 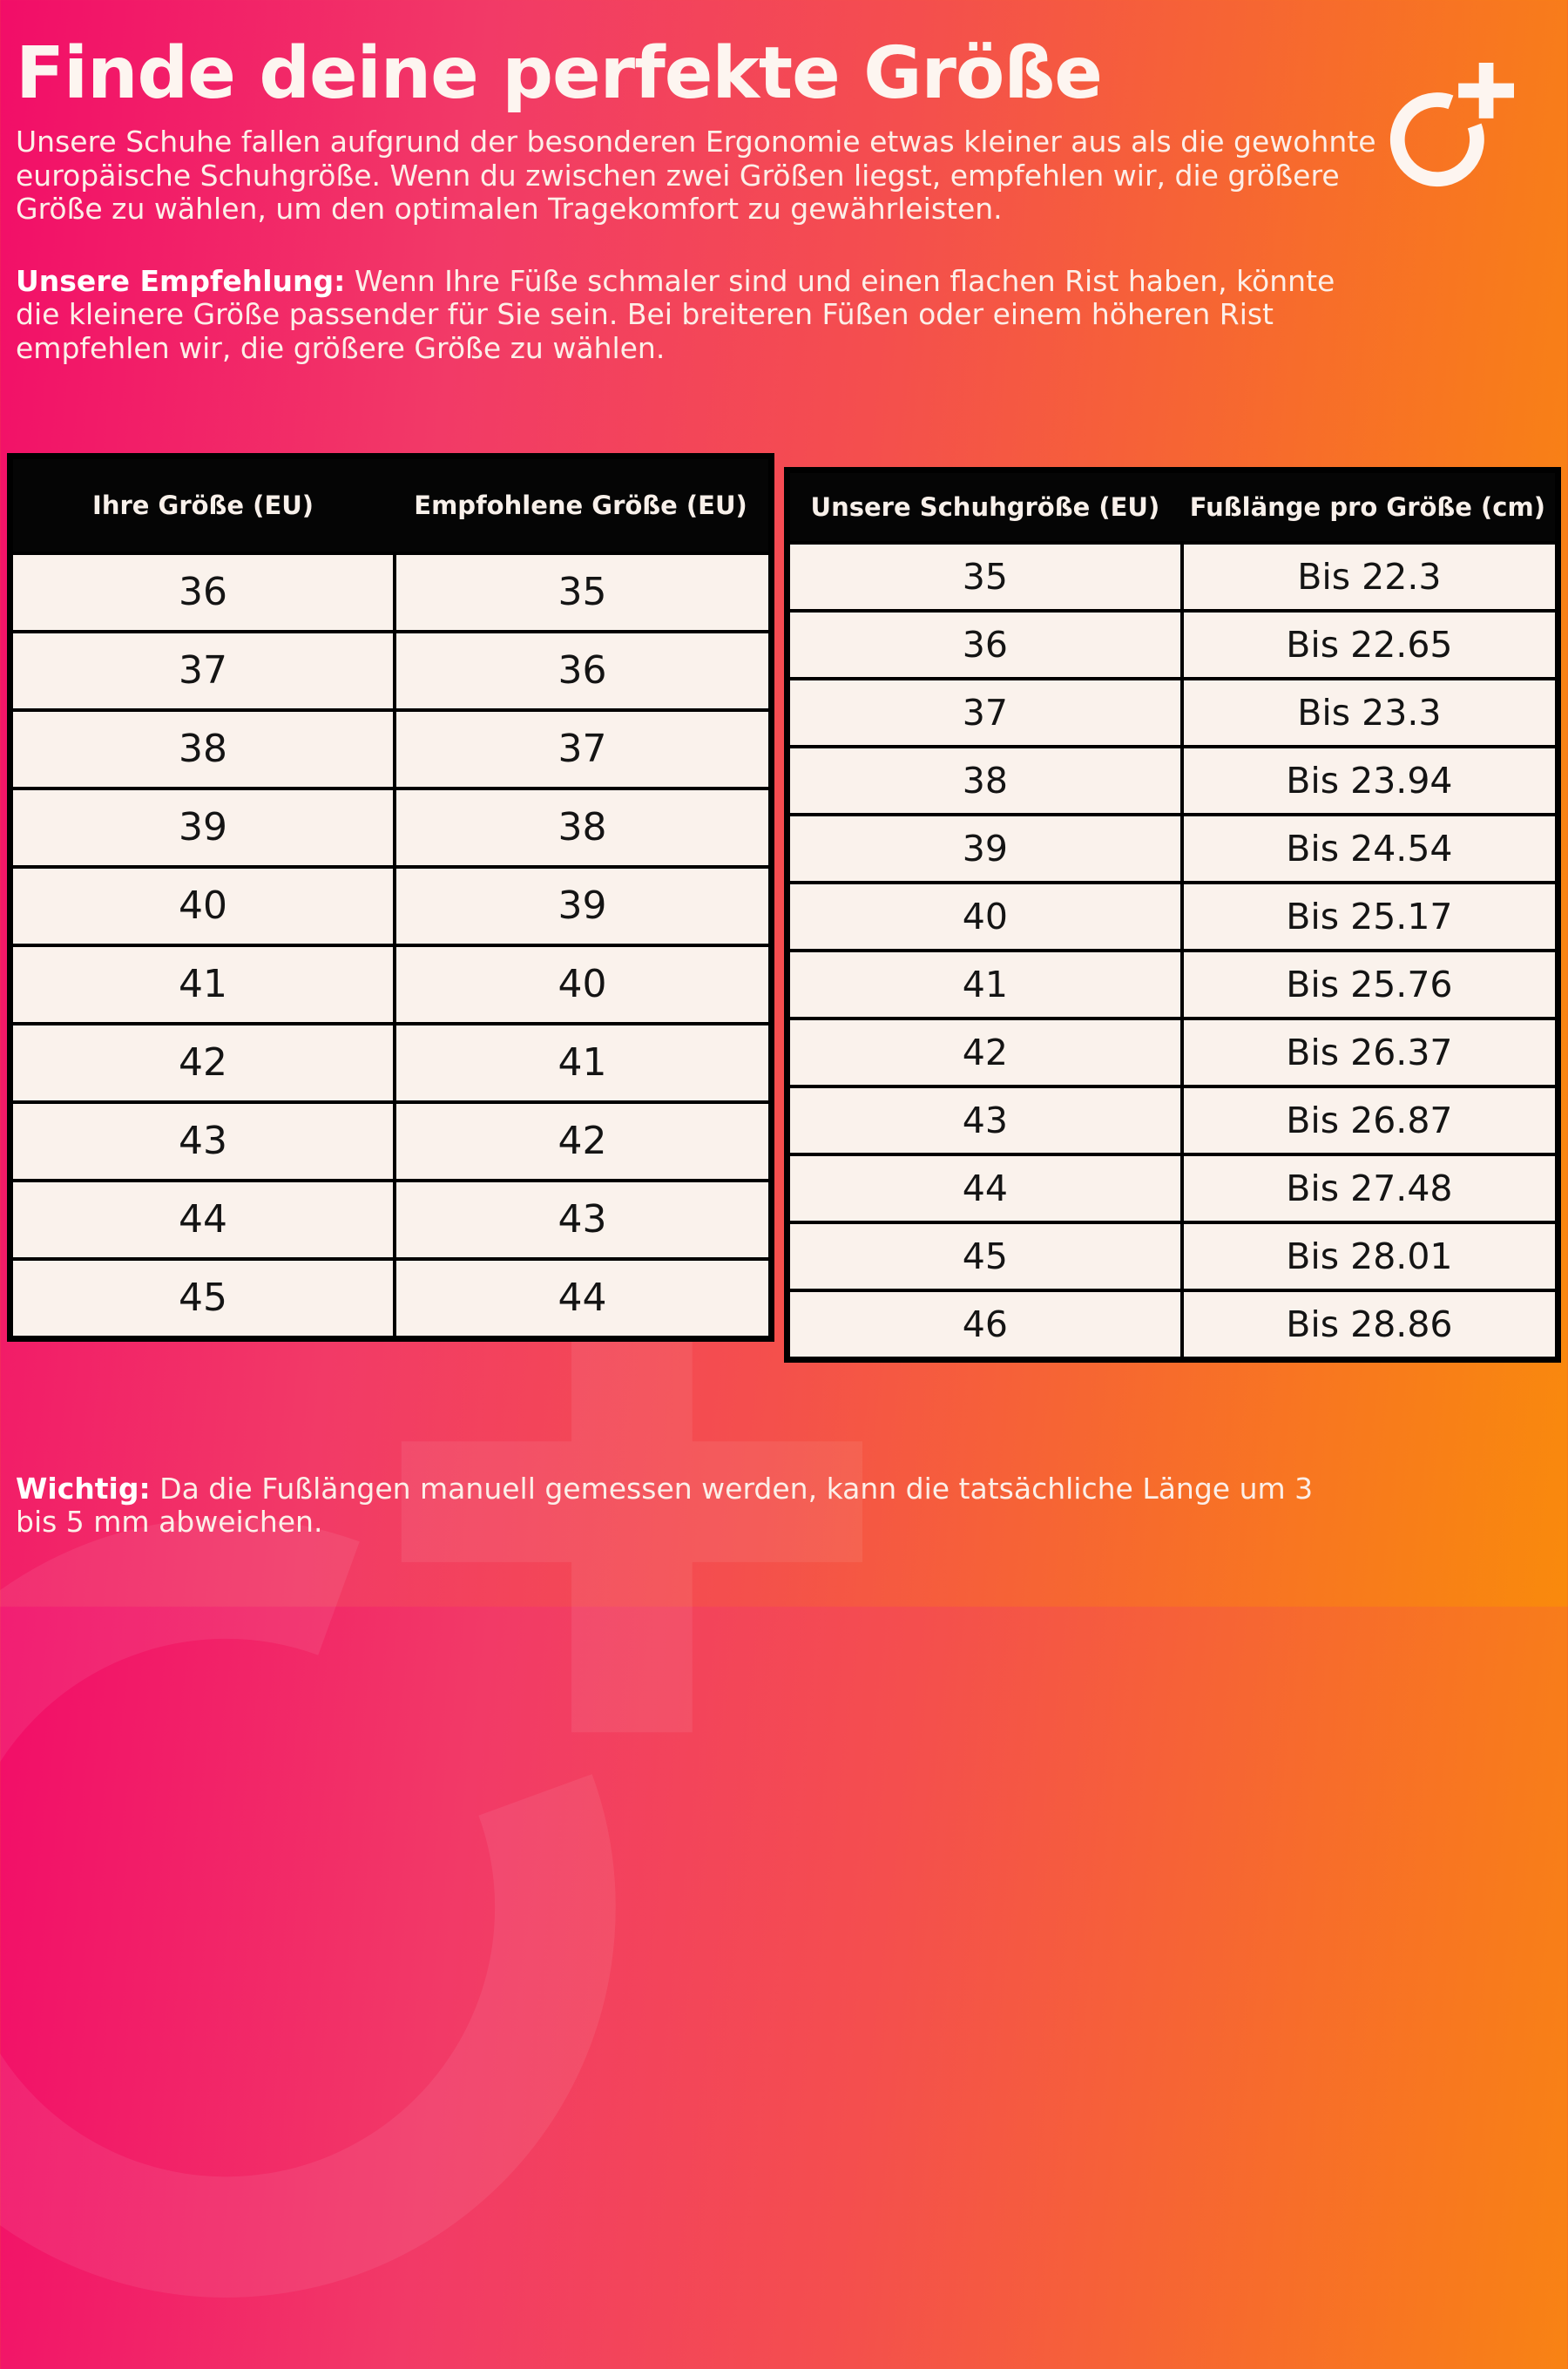 I want to click on table-row: 43 42, so click(x=390, y=1139).